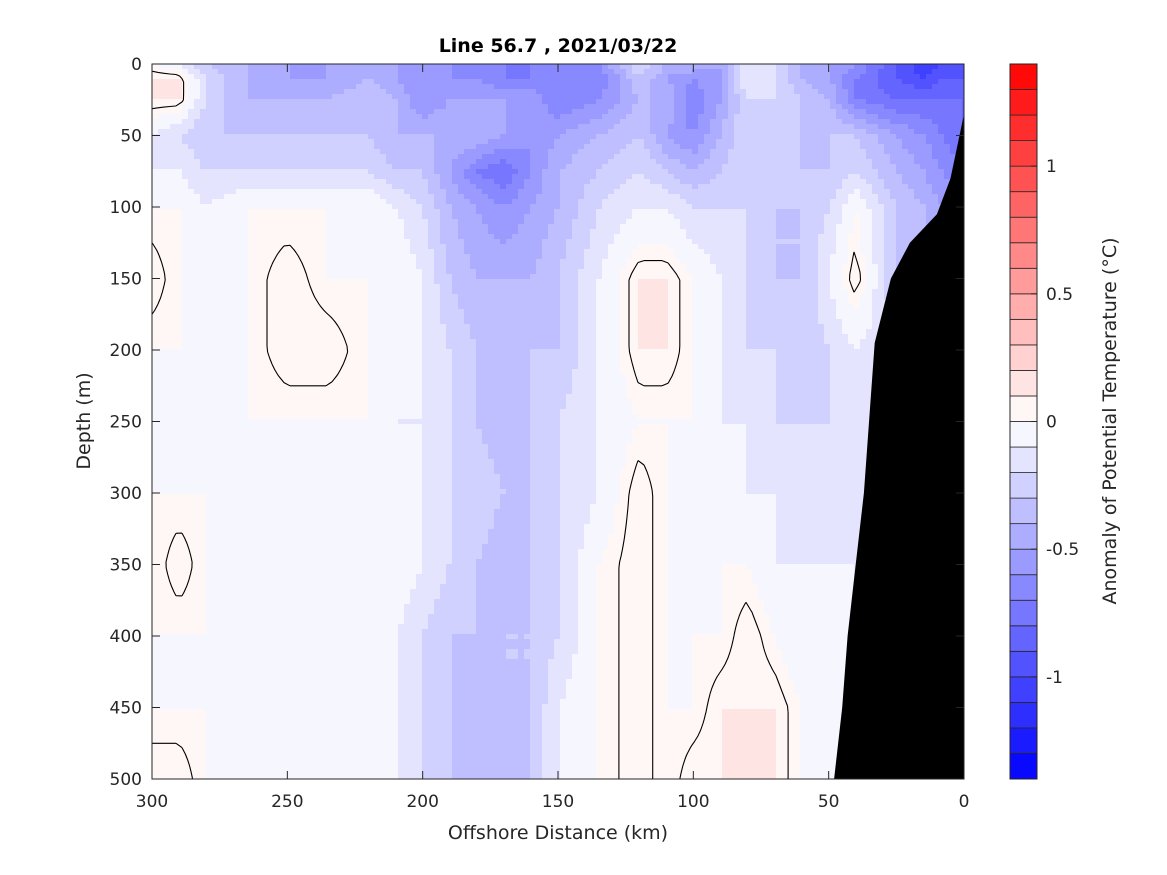 This screenshot has width=1167, height=875. Describe the element at coordinates (84, 420) in the screenshot. I see `y-axis-label: Depth (m)` at that location.